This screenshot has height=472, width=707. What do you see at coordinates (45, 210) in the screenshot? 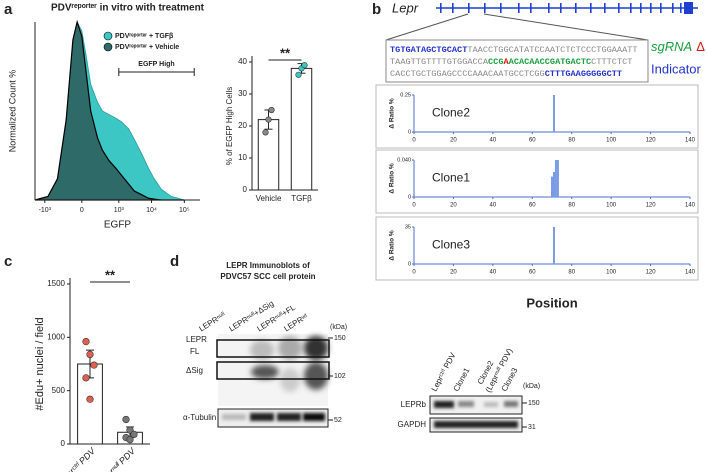
I see `x-tick-label: -10³` at bounding box center [45, 210].